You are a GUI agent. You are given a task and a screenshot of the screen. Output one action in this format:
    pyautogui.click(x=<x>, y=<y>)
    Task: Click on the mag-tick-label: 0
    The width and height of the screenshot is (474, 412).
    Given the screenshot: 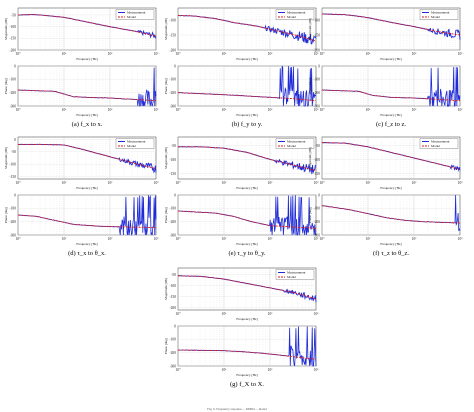 What is the action you would take?
    pyautogui.click(x=15, y=140)
    